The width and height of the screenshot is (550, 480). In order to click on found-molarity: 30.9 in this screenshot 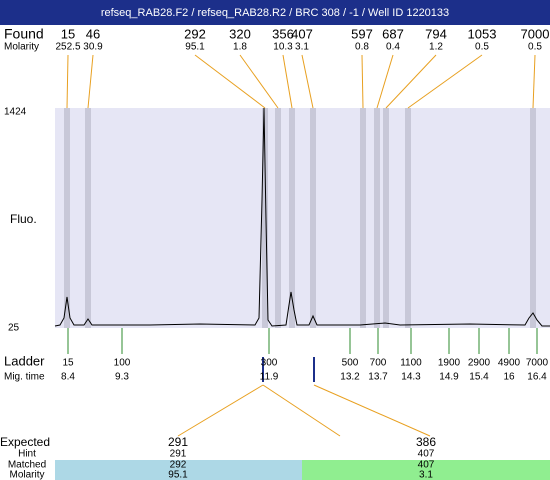, I will do `click(93, 47)`.